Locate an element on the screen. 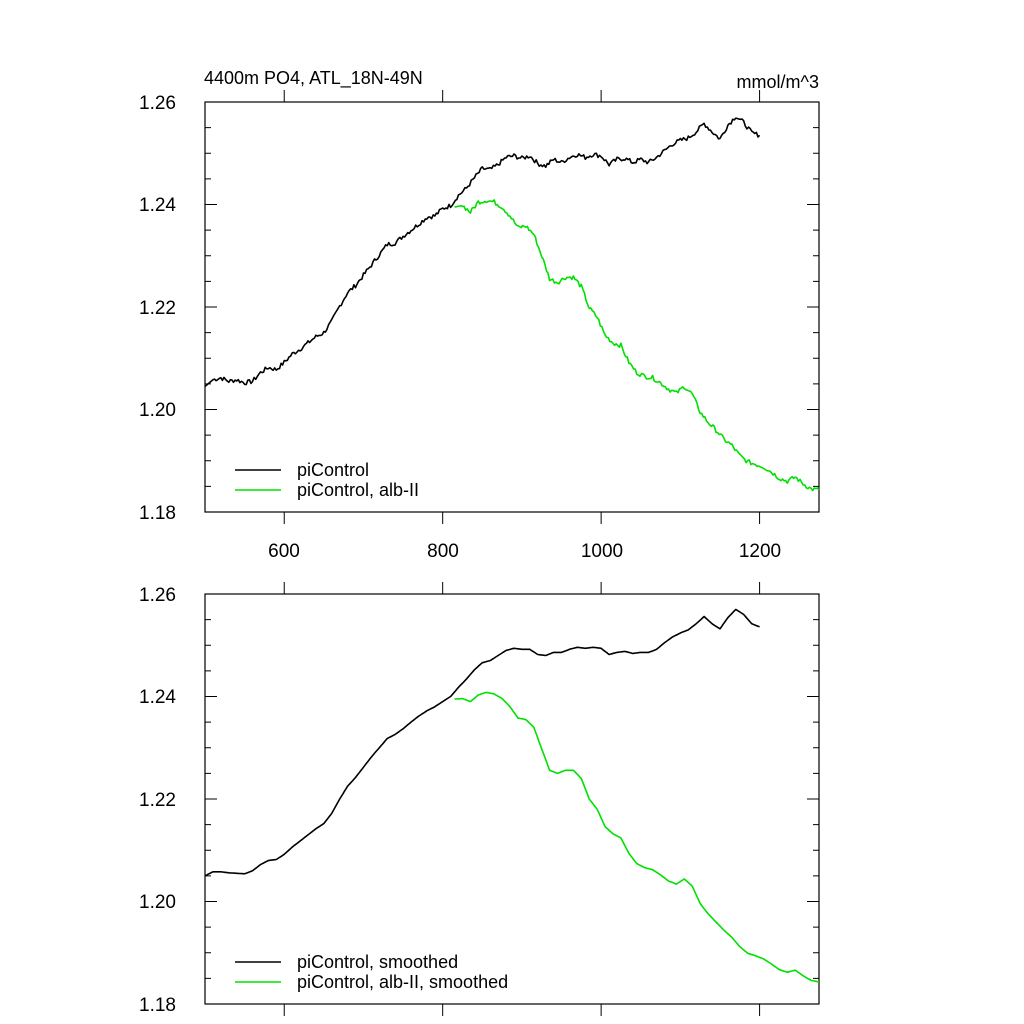  legend-label: piControl is located at coordinates (333, 470).